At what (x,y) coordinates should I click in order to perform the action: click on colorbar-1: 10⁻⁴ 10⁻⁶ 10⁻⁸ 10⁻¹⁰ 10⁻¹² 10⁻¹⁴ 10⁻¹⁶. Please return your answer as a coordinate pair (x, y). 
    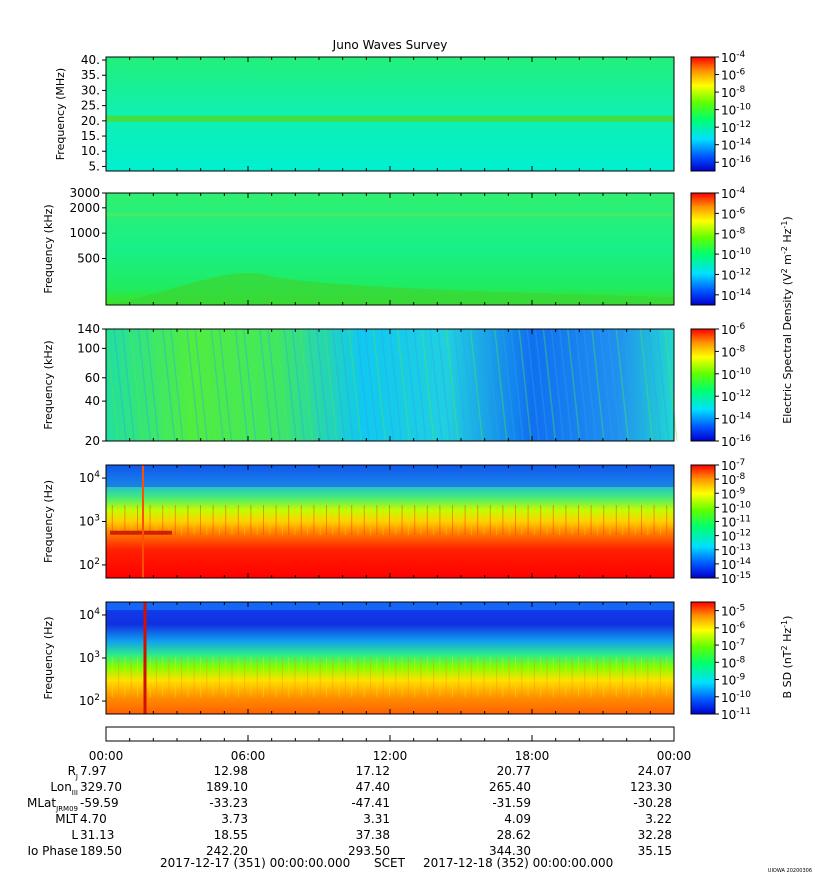
    Looking at the image, I should click on (720, 111).